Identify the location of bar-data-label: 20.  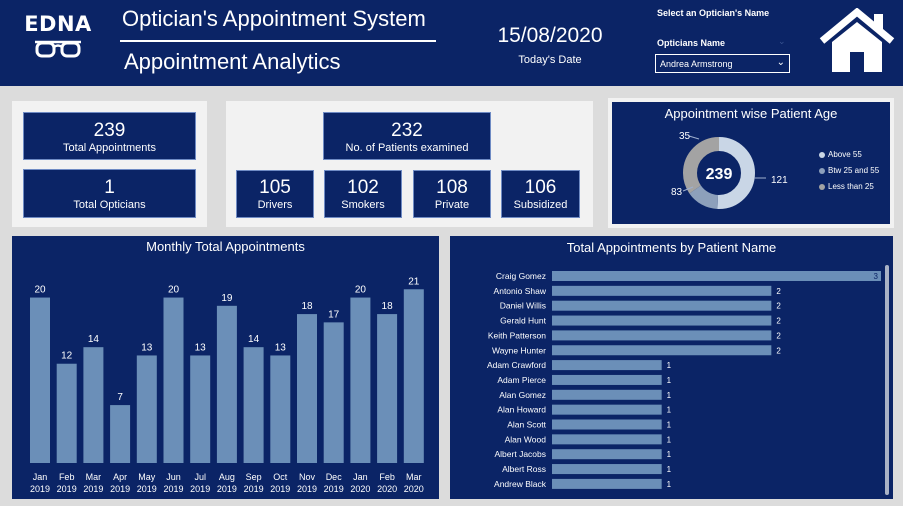
(361, 290).